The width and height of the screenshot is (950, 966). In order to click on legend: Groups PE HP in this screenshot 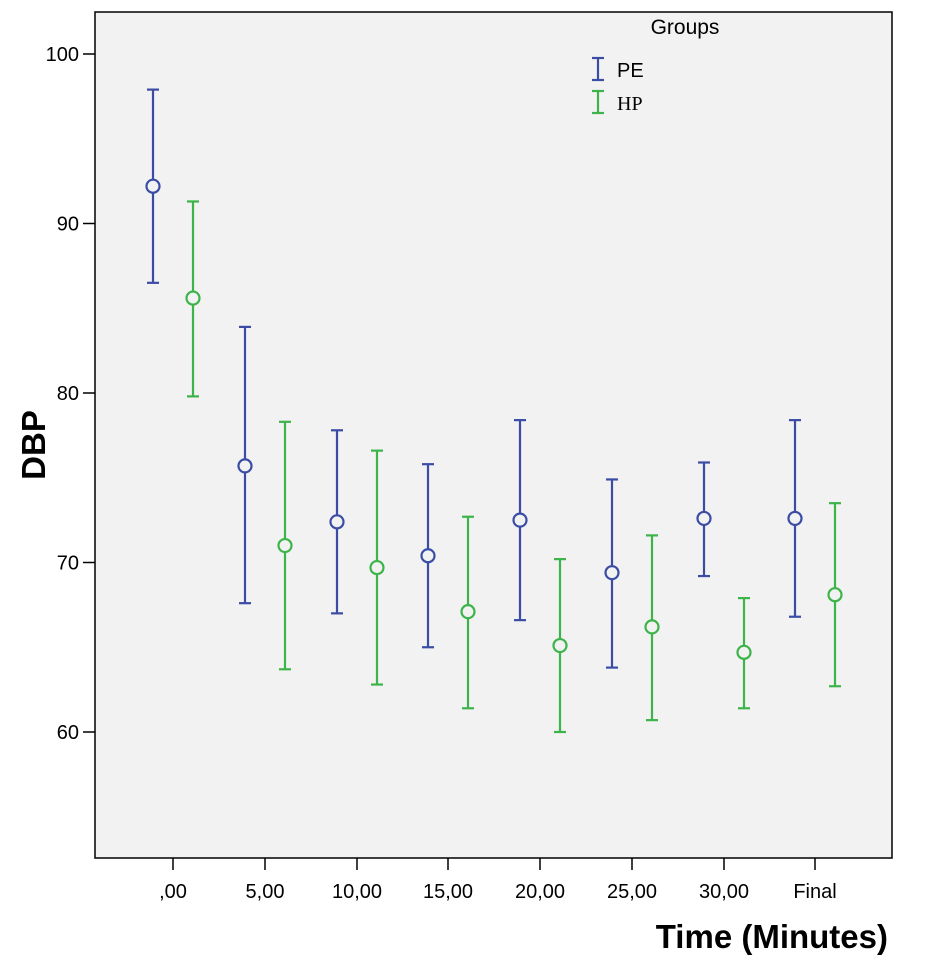, I will do `click(655, 65)`.